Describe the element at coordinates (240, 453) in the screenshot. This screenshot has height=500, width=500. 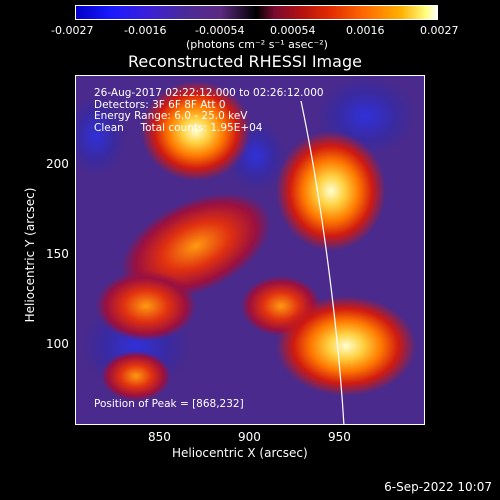
I see `x-axis-label: Heliocentric X (arcsec)` at that location.